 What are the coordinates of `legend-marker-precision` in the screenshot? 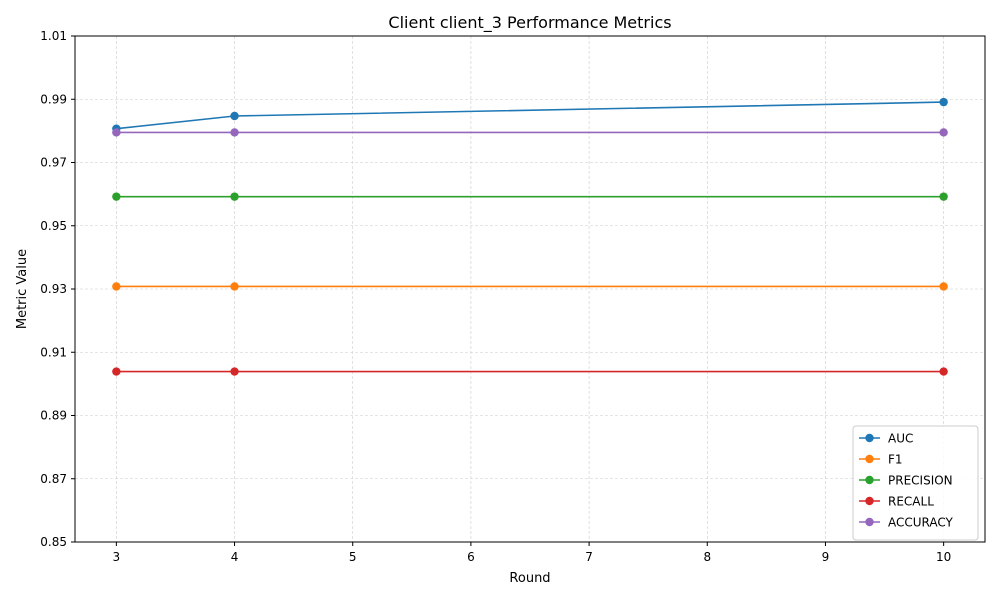 It's located at (869, 480).